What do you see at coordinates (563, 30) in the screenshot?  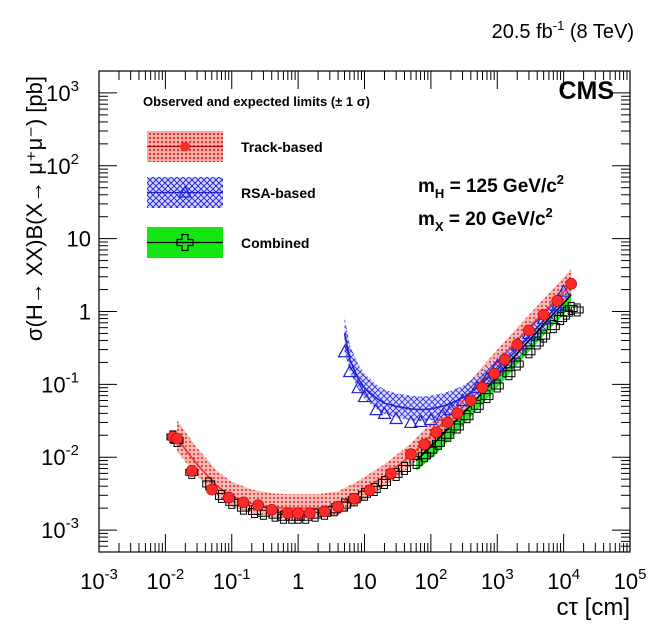 I see `lumi-label: 20.5 fb-1 (8 TeV)` at bounding box center [563, 30].